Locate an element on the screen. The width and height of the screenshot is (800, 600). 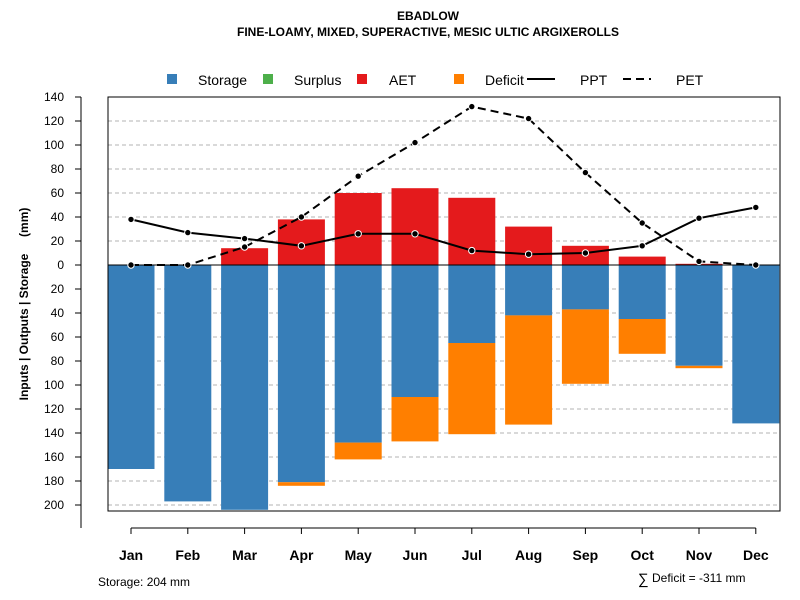
legend-label: PET is located at coordinates (690, 80).